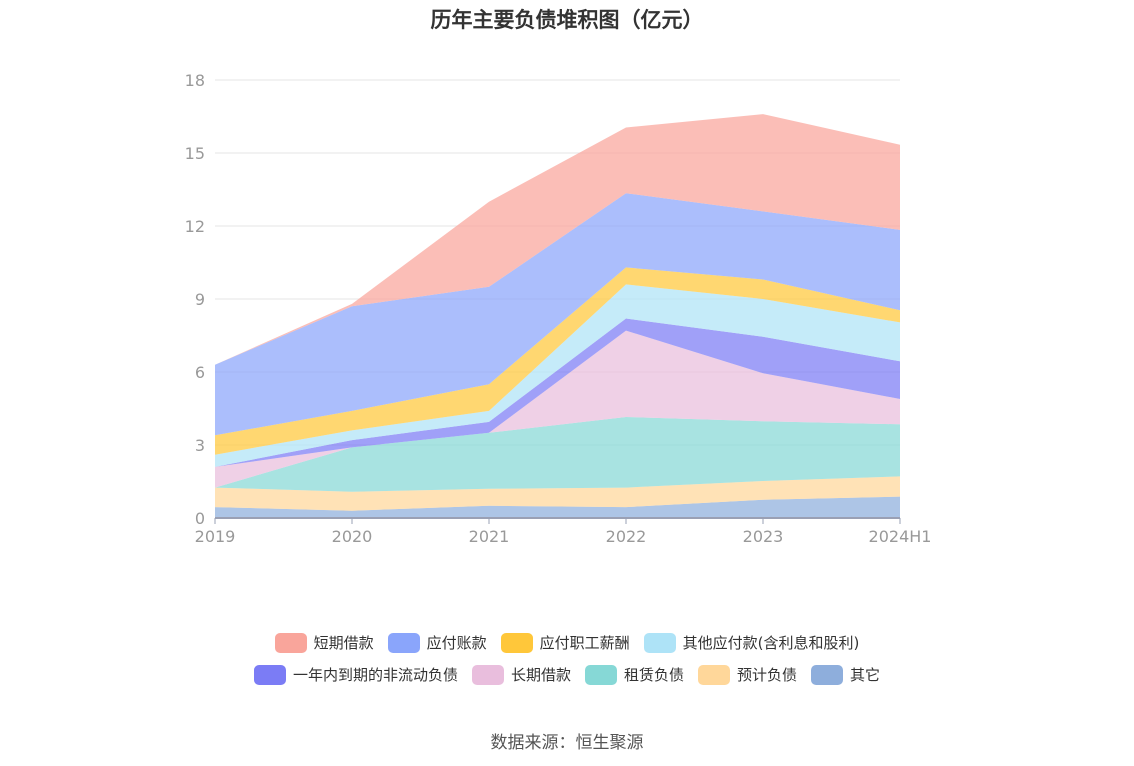 The width and height of the screenshot is (1134, 766). I want to click on legend-item: 一年内到期的非流动负债, so click(355, 674).